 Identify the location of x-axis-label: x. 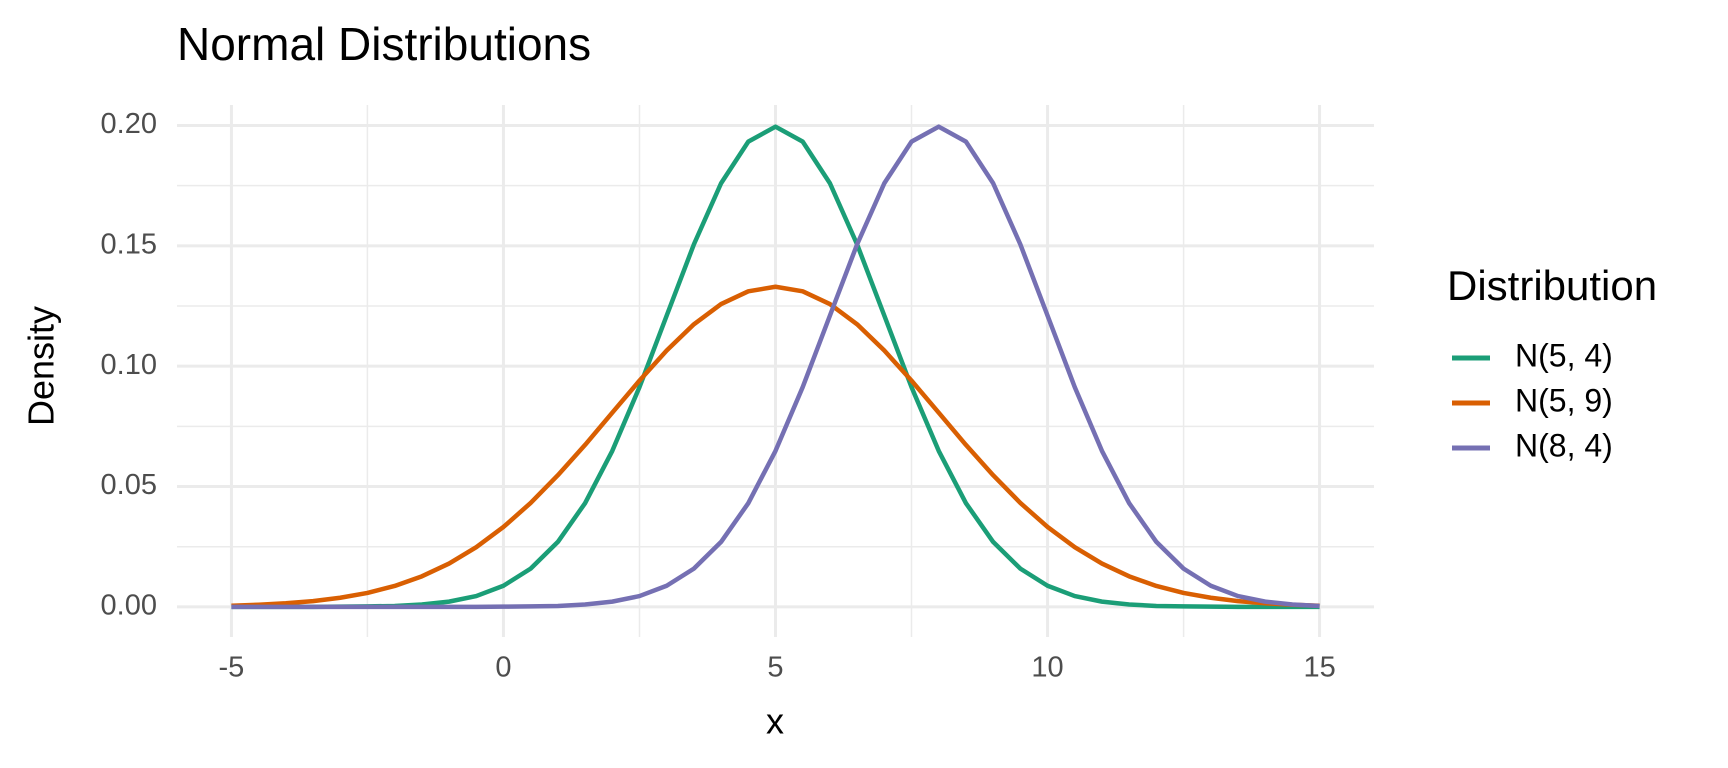
(775, 721).